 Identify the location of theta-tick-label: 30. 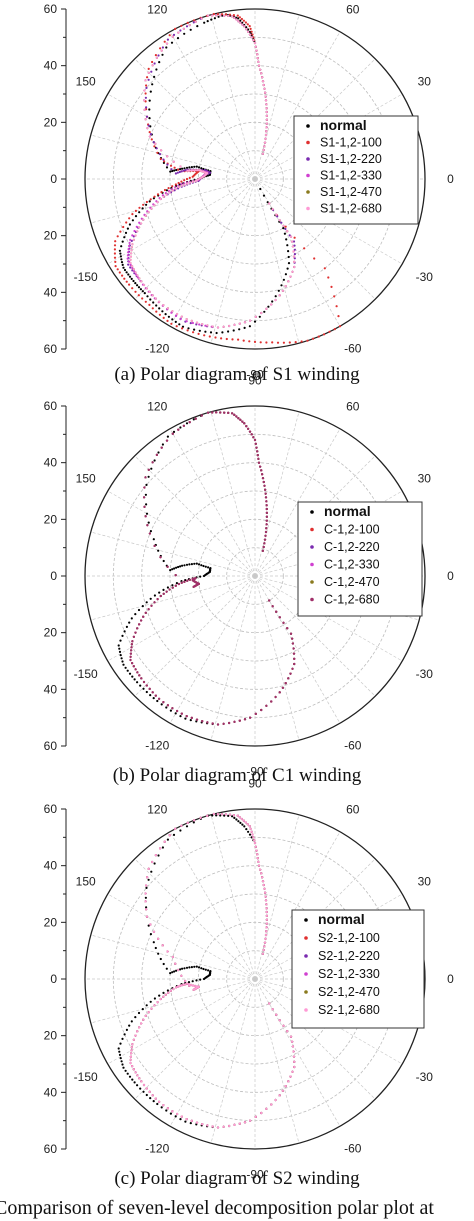
(425, 81).